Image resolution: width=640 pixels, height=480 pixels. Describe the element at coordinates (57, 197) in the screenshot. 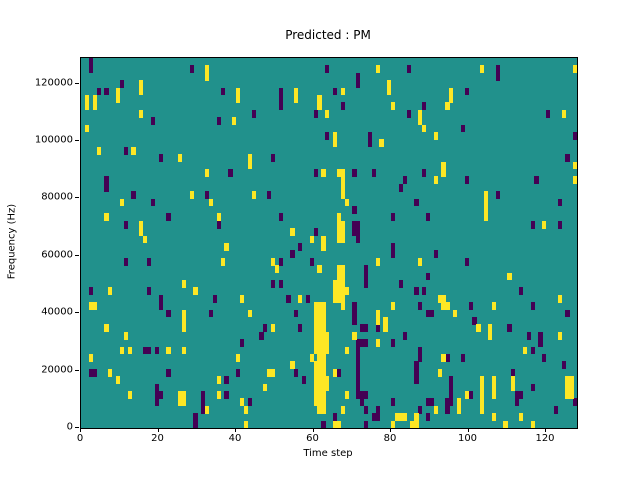

I see `y-tick-label: 80000` at that location.